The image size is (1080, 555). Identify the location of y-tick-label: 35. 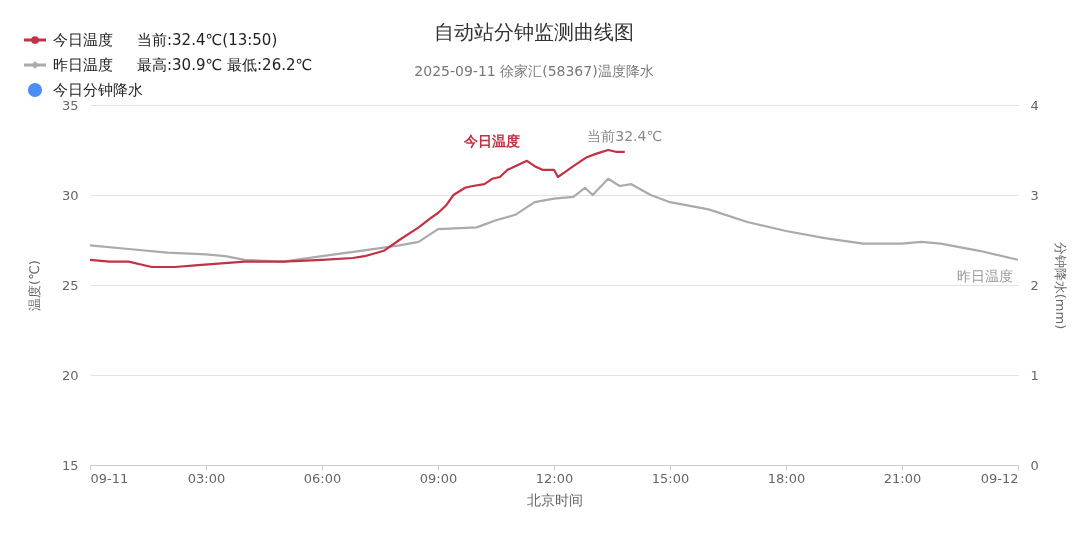
(70, 105).